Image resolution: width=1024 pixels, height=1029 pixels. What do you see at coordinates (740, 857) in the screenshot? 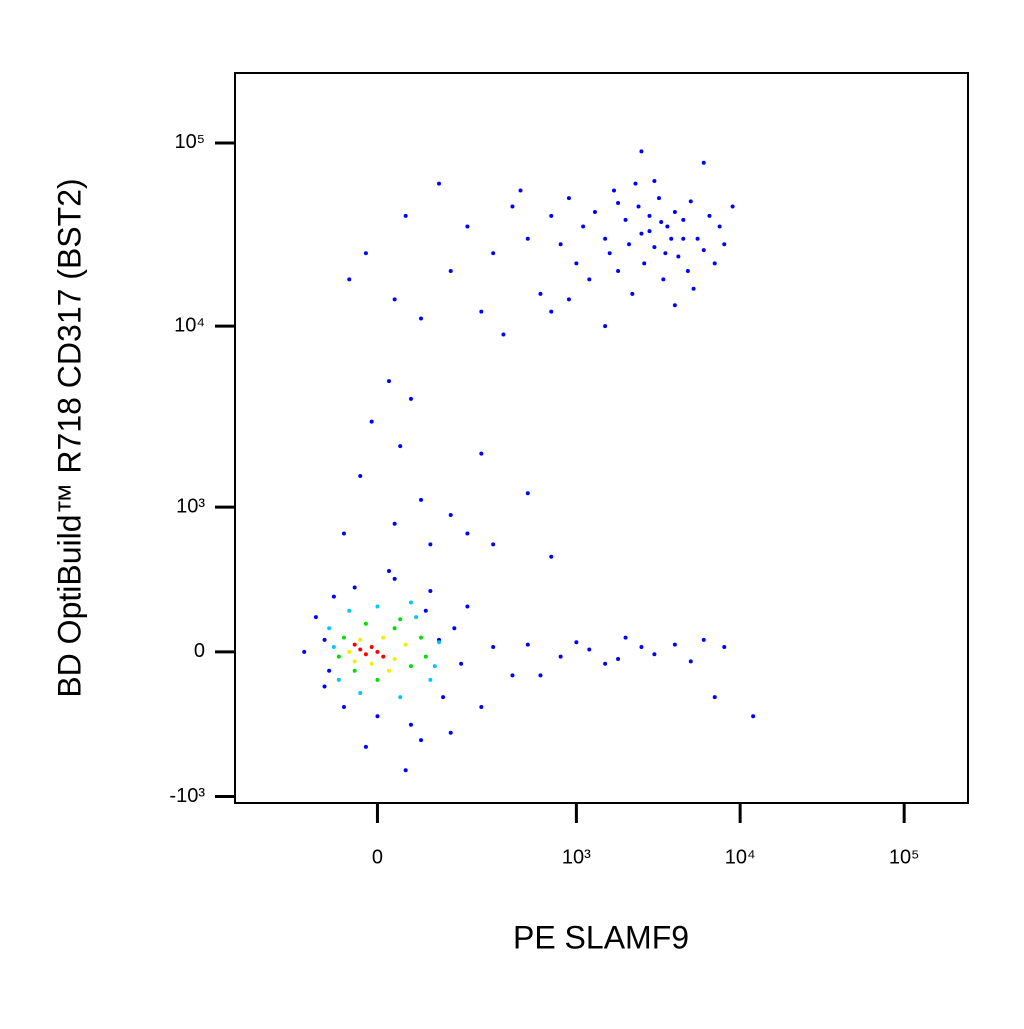
I see `x-tick-label: 10⁴` at bounding box center [740, 857].